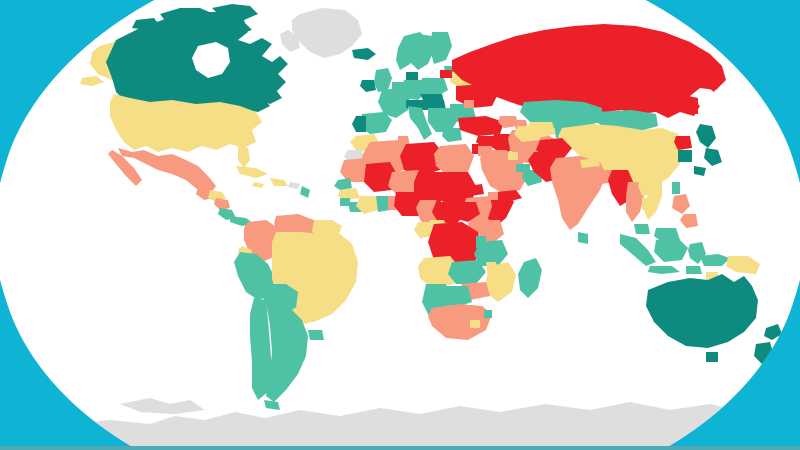 This screenshot has width=800, height=450. I want to click on region-saudi-arabia, so click(504, 172).